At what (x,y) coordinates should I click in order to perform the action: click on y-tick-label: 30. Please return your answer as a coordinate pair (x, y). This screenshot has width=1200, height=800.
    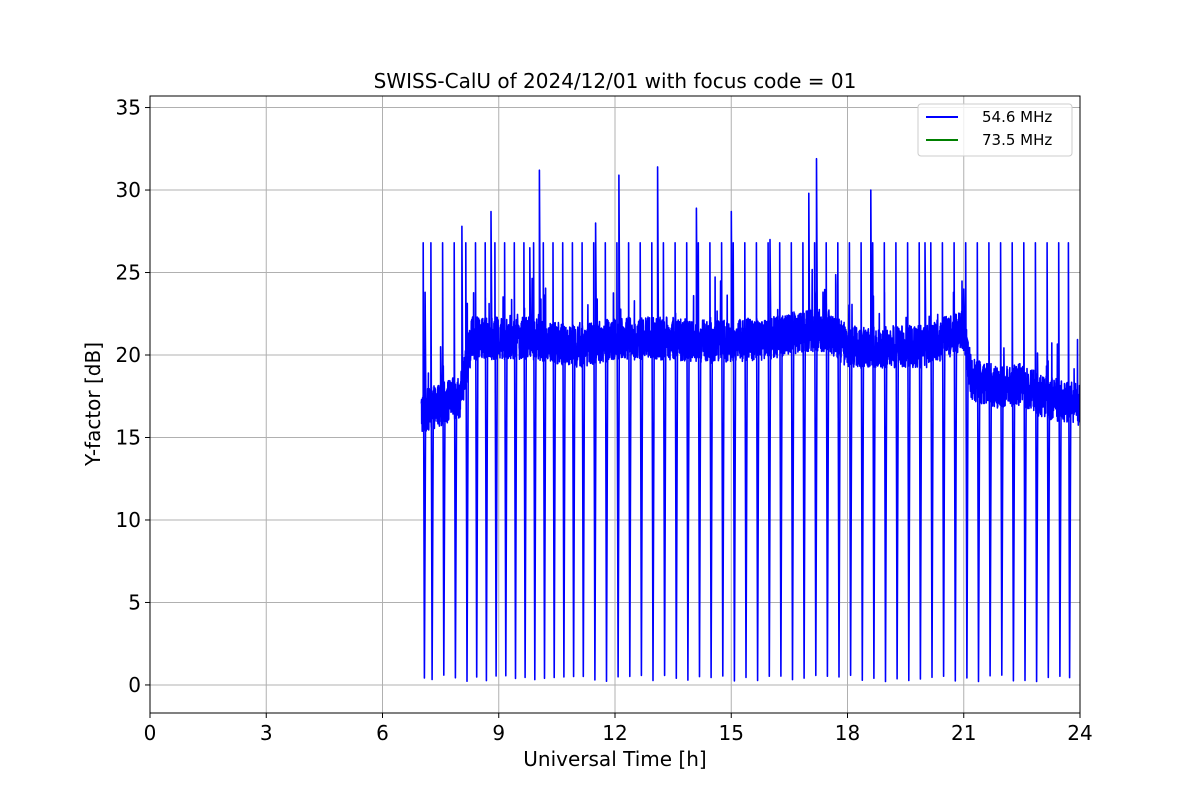
    Looking at the image, I should click on (128, 190).